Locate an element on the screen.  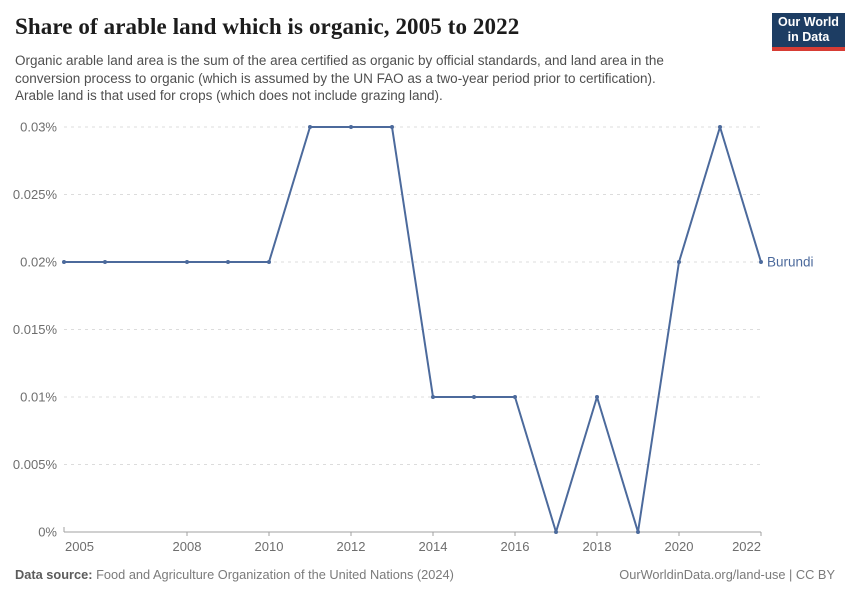
x-axis-label: 2020 is located at coordinates (679, 546).